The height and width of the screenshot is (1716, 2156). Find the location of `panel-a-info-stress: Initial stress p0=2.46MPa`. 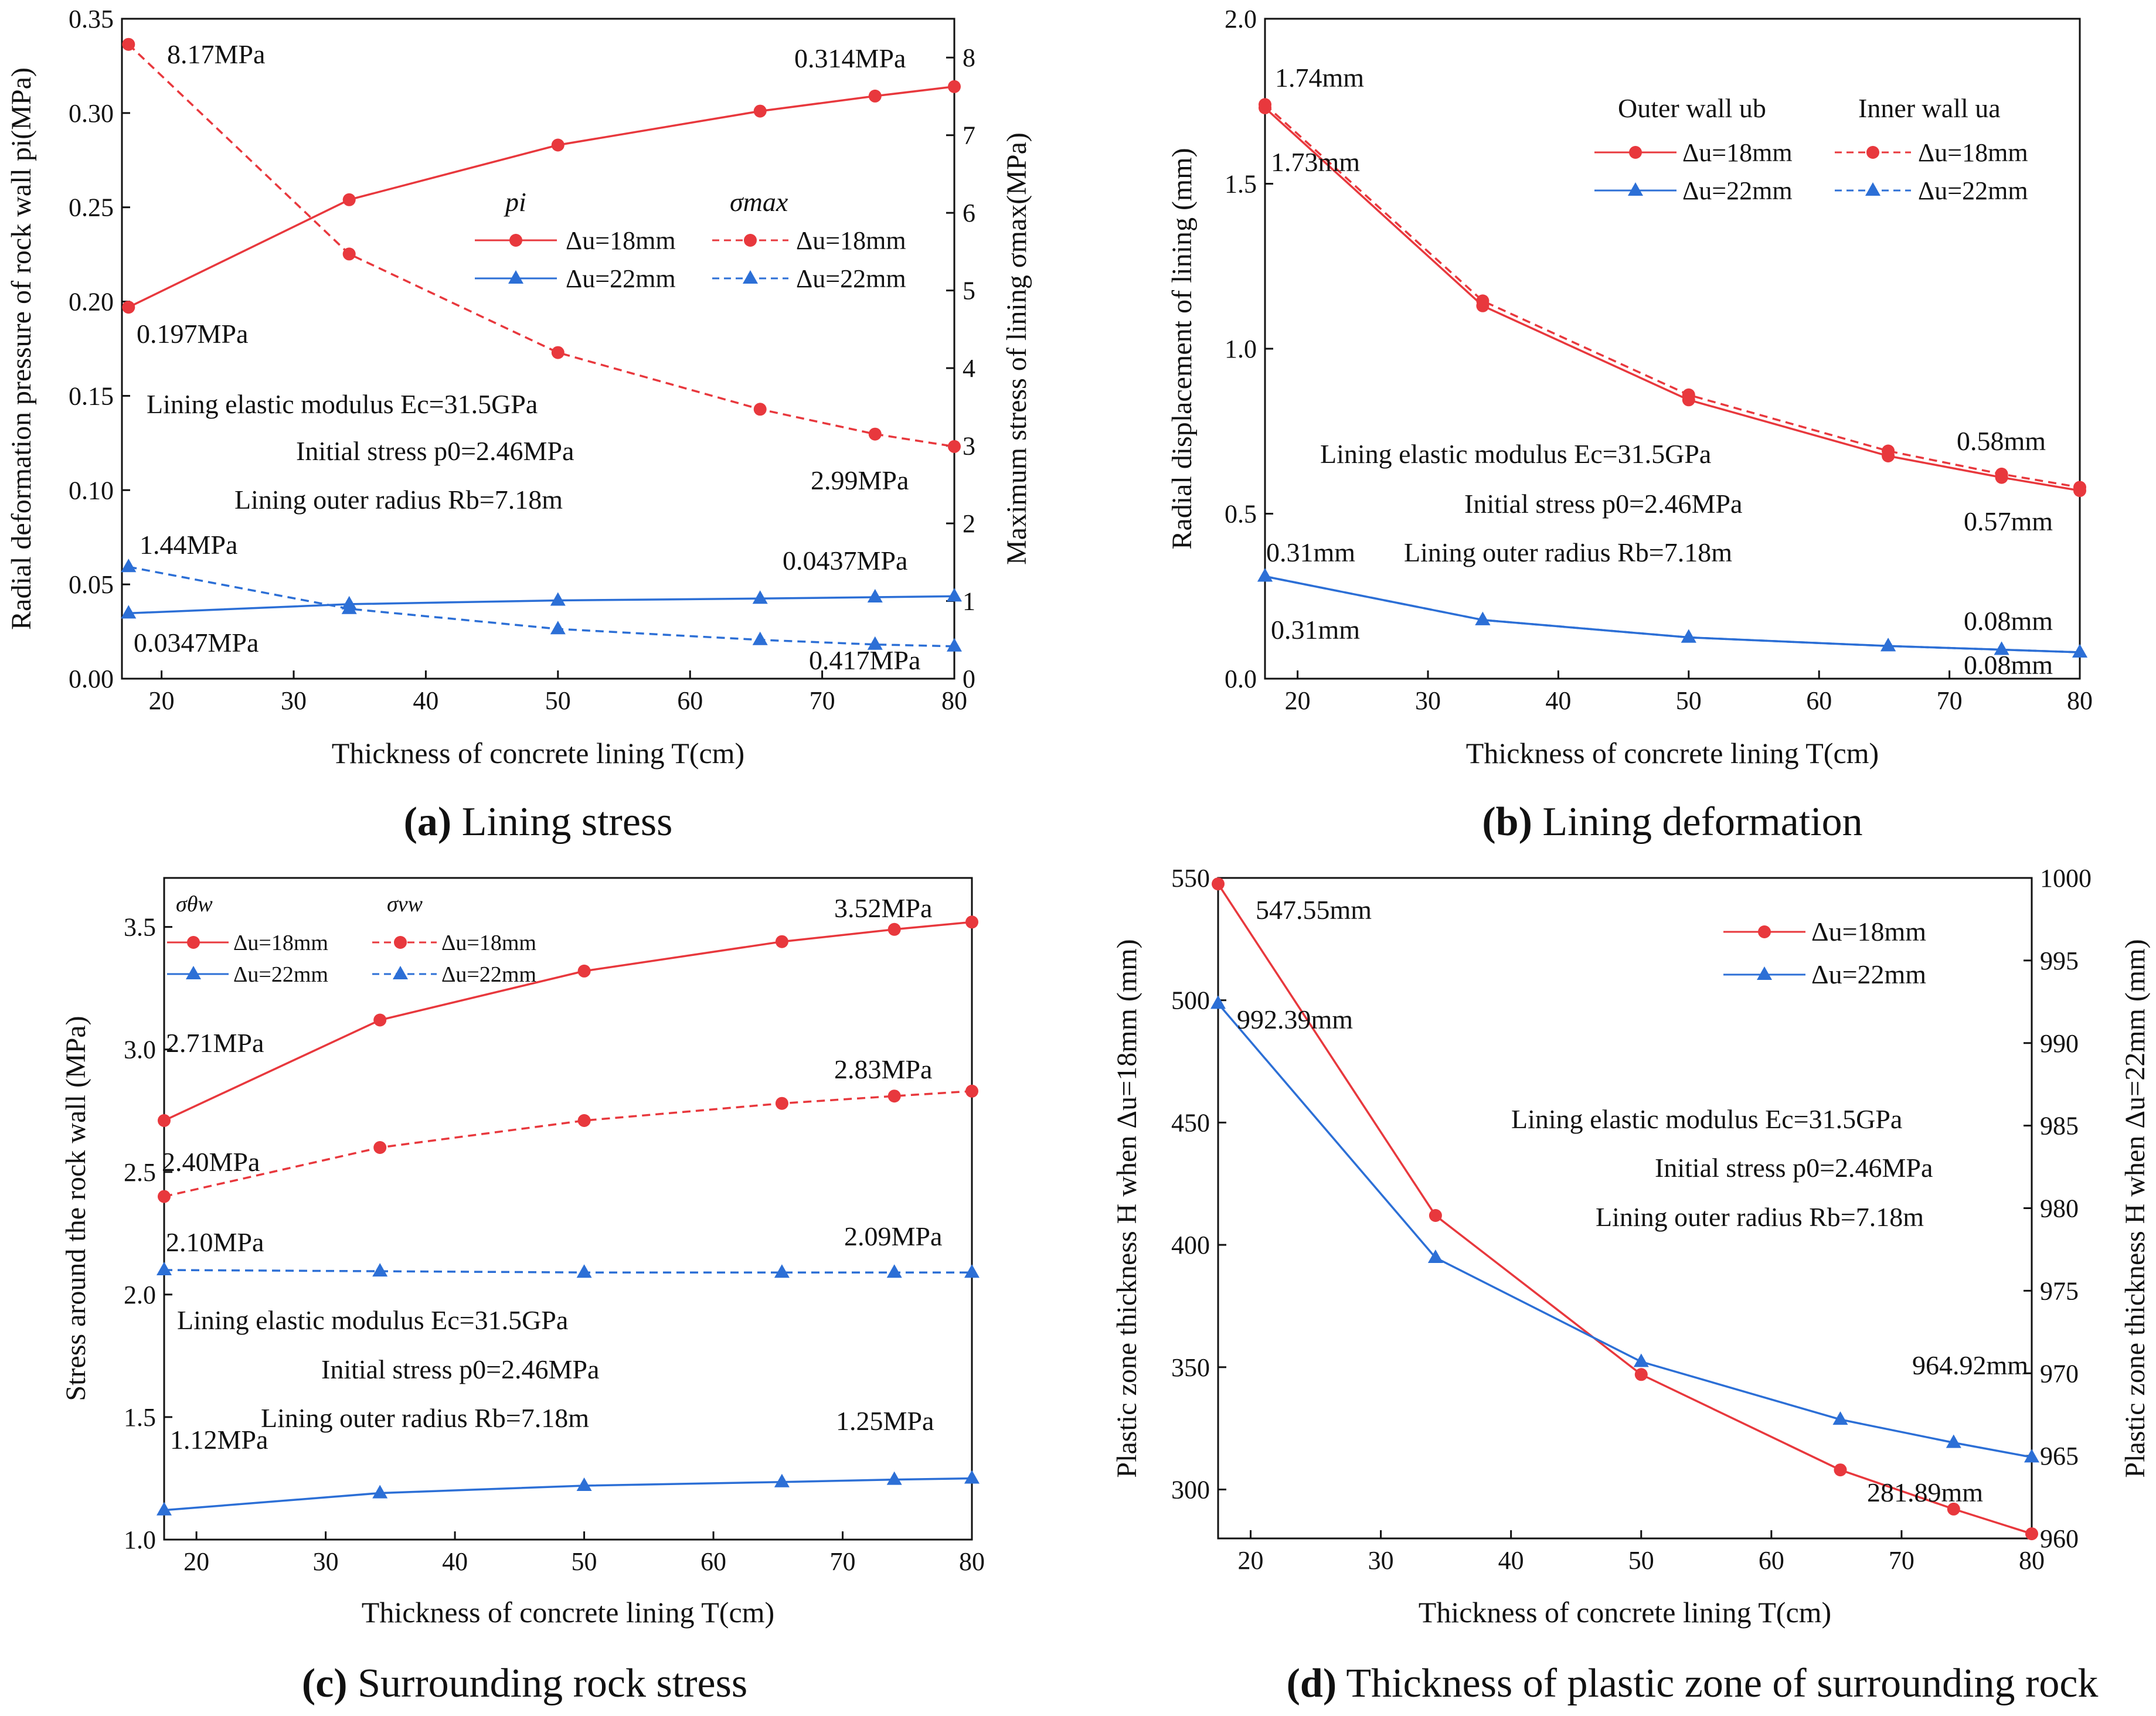

panel-a-info-stress: Initial stress p0=2.46MPa is located at coordinates (435, 451).